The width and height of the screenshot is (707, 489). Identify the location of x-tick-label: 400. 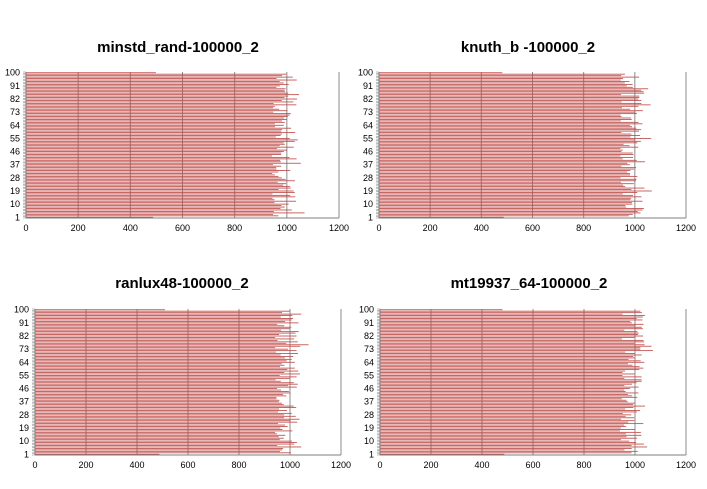
(481, 465).